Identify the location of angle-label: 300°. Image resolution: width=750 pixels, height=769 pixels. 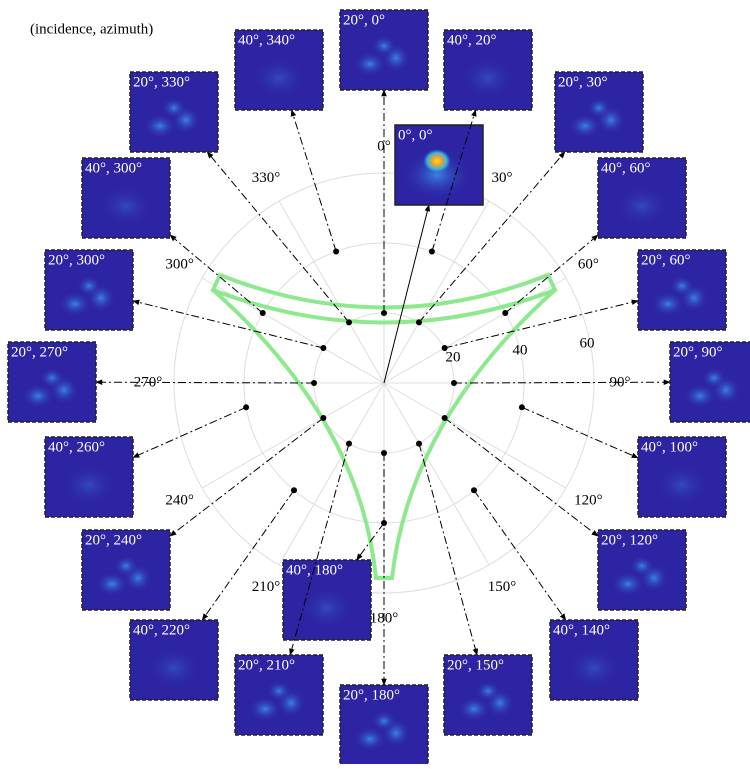
(179, 264).